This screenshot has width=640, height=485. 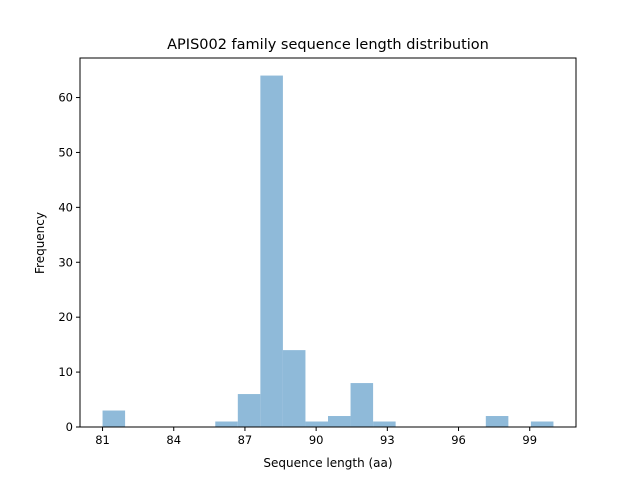 What do you see at coordinates (387, 440) in the screenshot?
I see `x-tick-label: 93` at bounding box center [387, 440].